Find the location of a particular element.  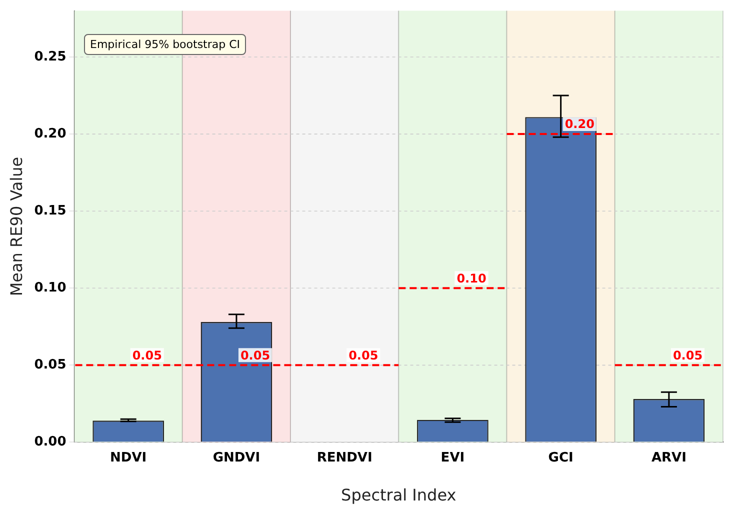

y-axis-title: Mean RE90 Value is located at coordinates (16, 226).